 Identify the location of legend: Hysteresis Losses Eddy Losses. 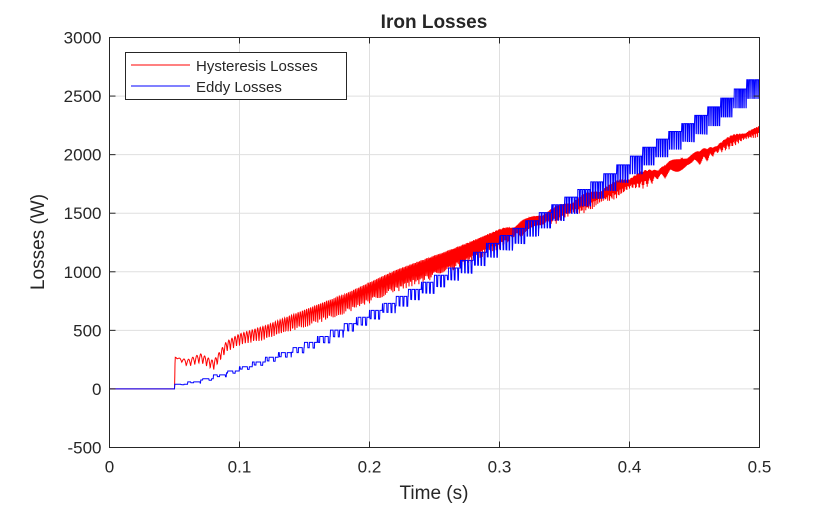
(236, 76).